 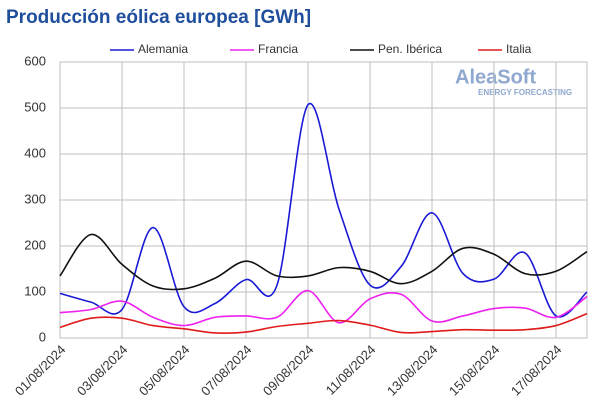 What do you see at coordinates (42, 336) in the screenshot?
I see `y-tick-label: 0` at bounding box center [42, 336].